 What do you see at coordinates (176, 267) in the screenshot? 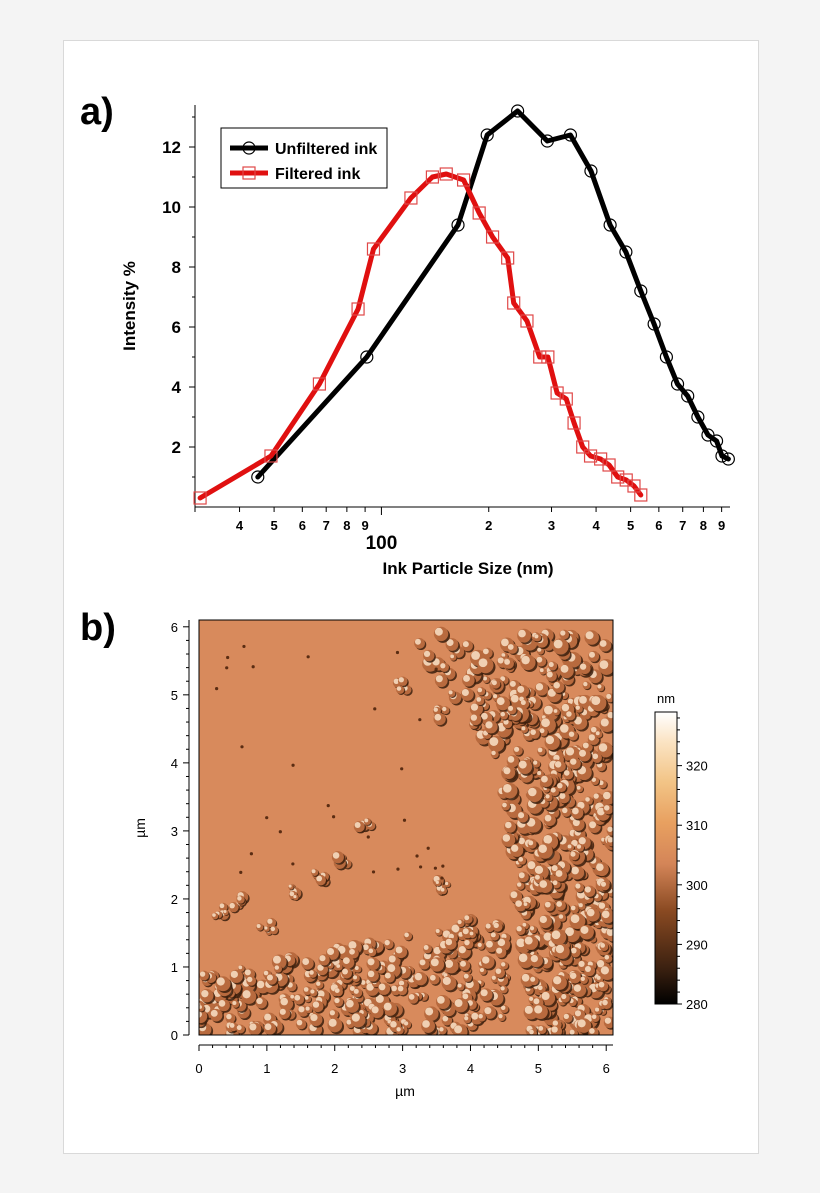
I see `y-tick-label: 8` at bounding box center [176, 267].